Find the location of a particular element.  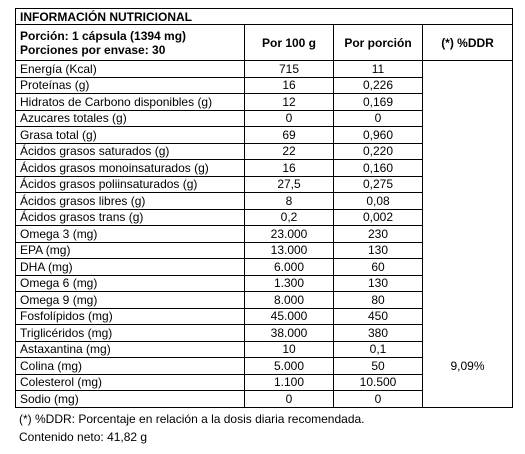

per-100g: 23.000 is located at coordinates (289, 234).